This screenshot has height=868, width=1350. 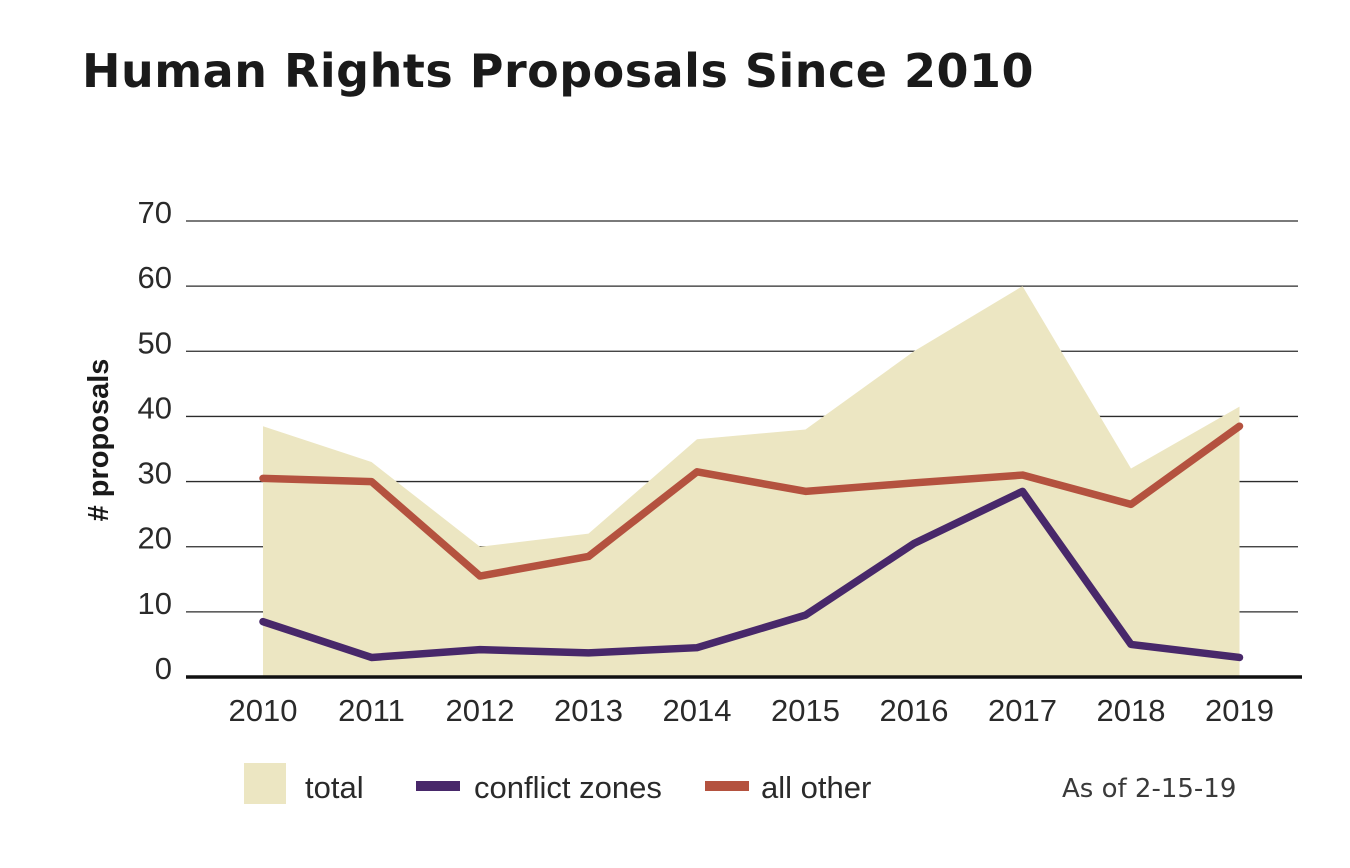 I want to click on series-line-all-other, so click(x=751, y=501).